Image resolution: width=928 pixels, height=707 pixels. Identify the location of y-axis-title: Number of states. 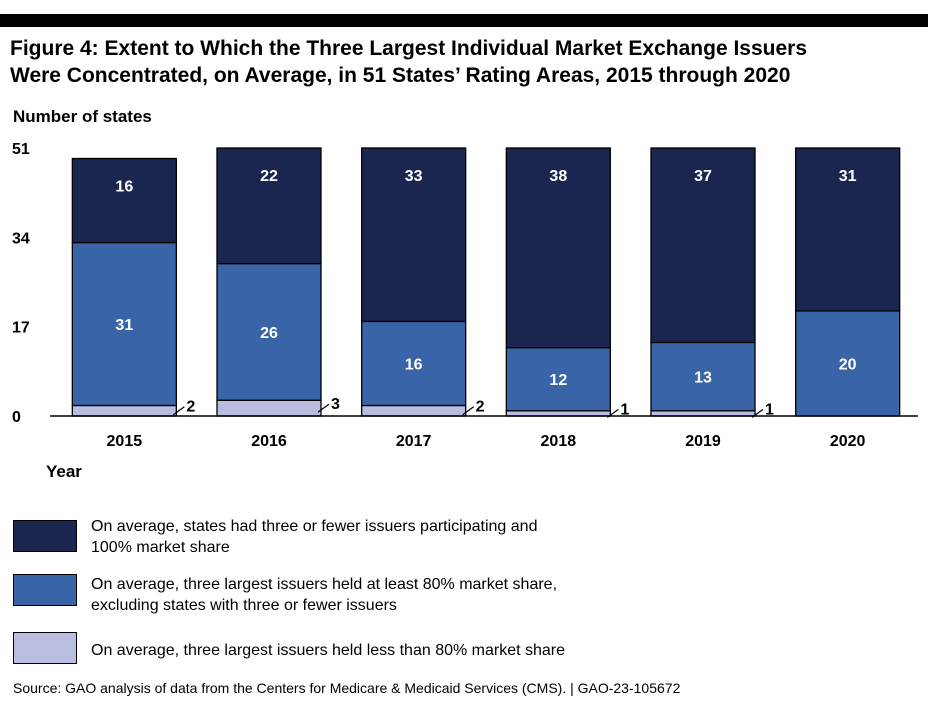
(82, 116).